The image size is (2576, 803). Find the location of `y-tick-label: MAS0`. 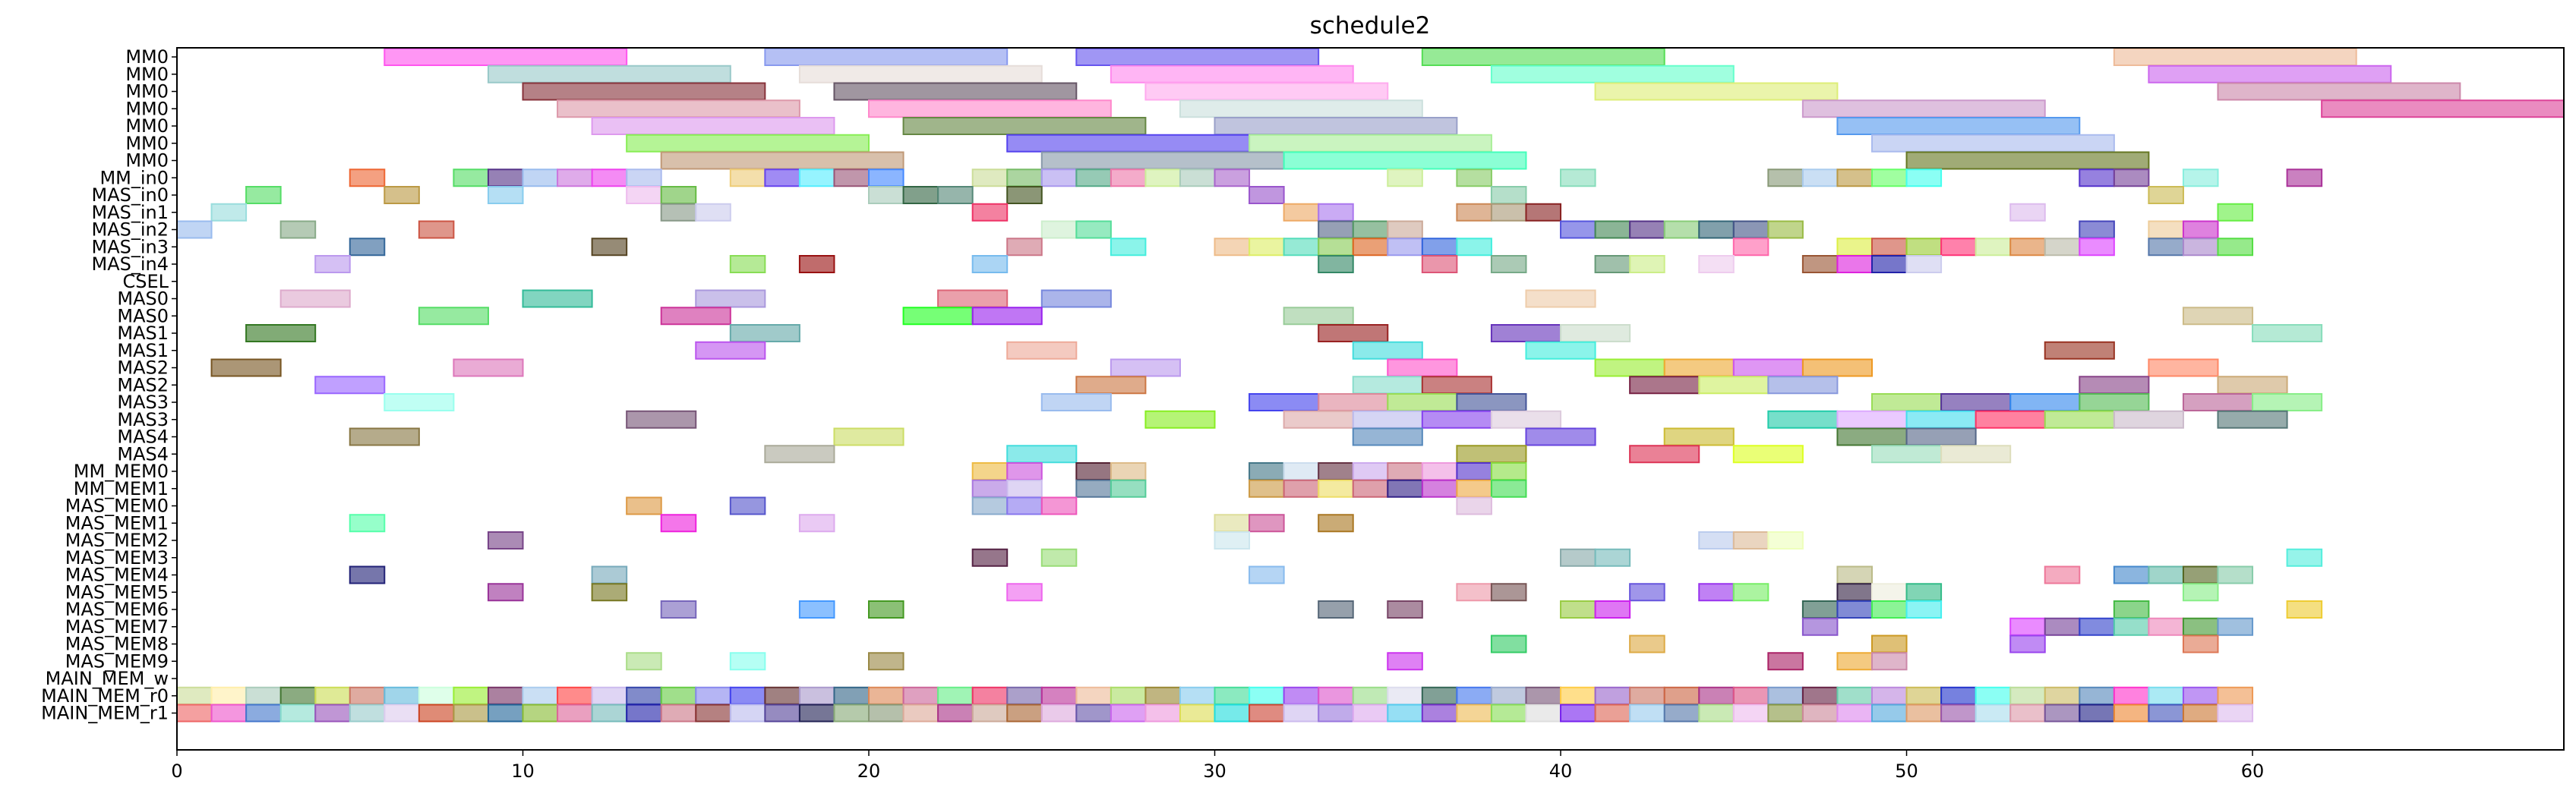

y-tick-label: MAS0 is located at coordinates (143, 299).